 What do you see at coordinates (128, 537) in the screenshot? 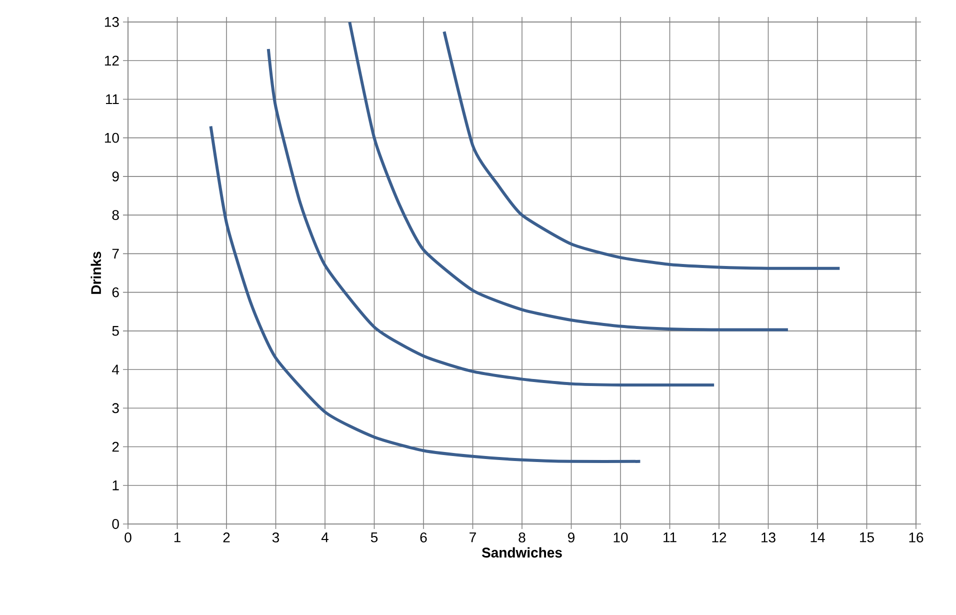
I see `x-tick-label: 0` at bounding box center [128, 537].